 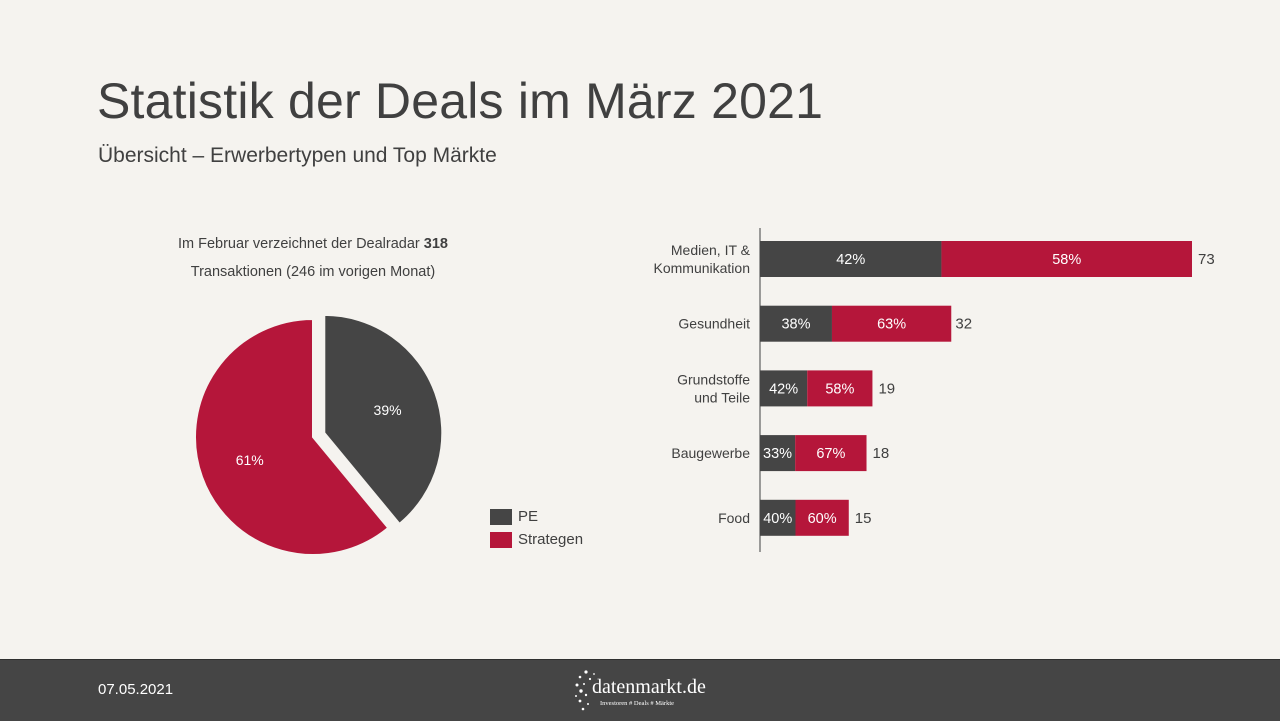 I want to click on legend-label-strategen: Strategen, so click(x=551, y=539).